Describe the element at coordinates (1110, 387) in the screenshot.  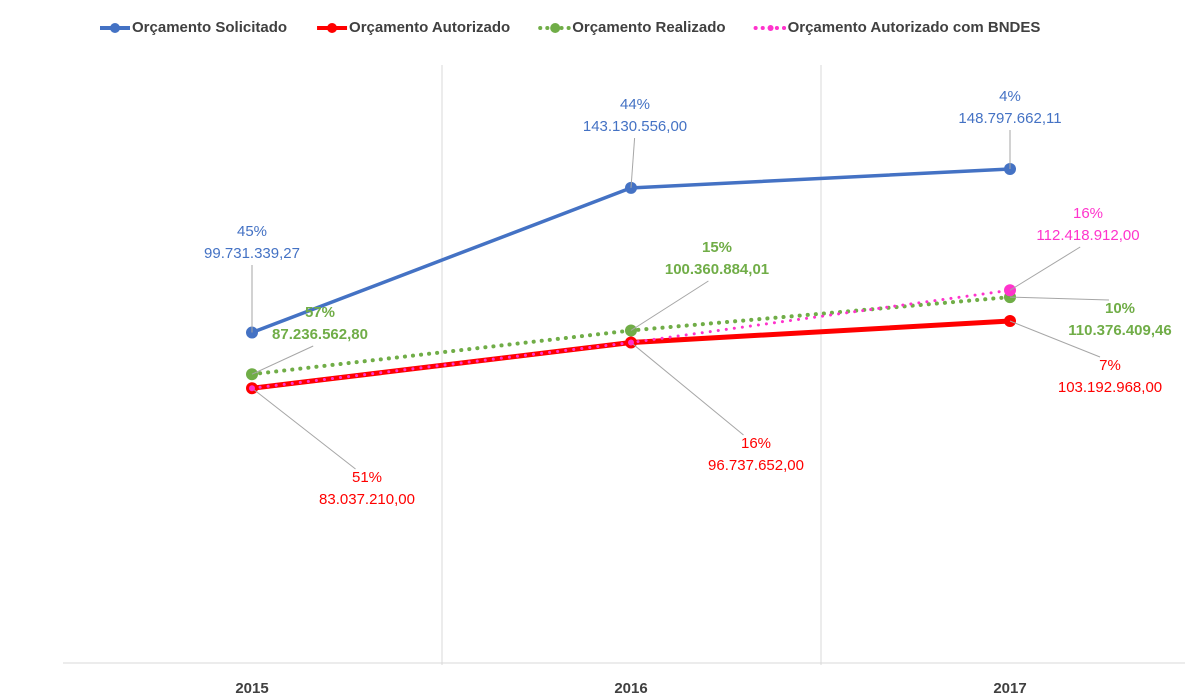
I see `value-label: 103.192.968,00` at that location.